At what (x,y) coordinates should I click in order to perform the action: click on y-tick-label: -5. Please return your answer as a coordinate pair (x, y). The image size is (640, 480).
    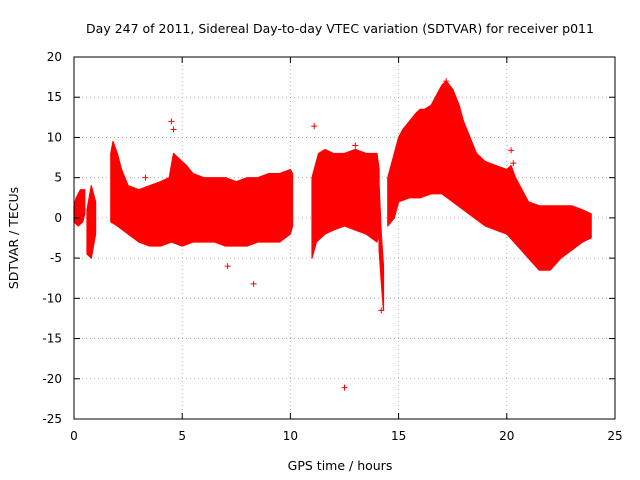
    Looking at the image, I should click on (56, 258).